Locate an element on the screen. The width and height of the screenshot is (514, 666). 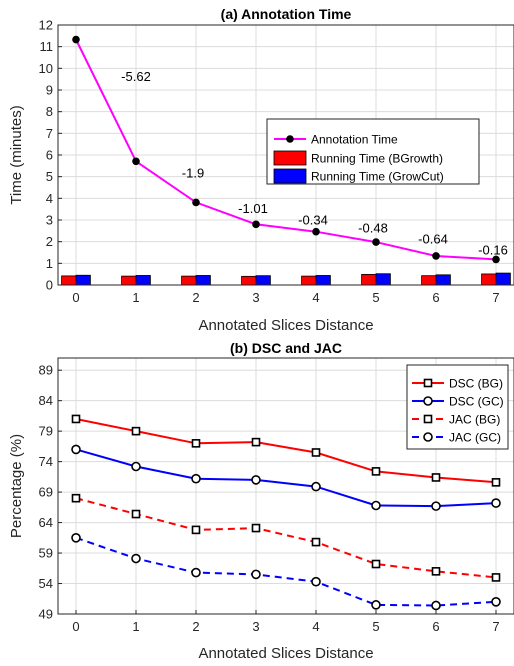
x-axis-title-b: Annotated Slices Distance is located at coordinates (285, 653).